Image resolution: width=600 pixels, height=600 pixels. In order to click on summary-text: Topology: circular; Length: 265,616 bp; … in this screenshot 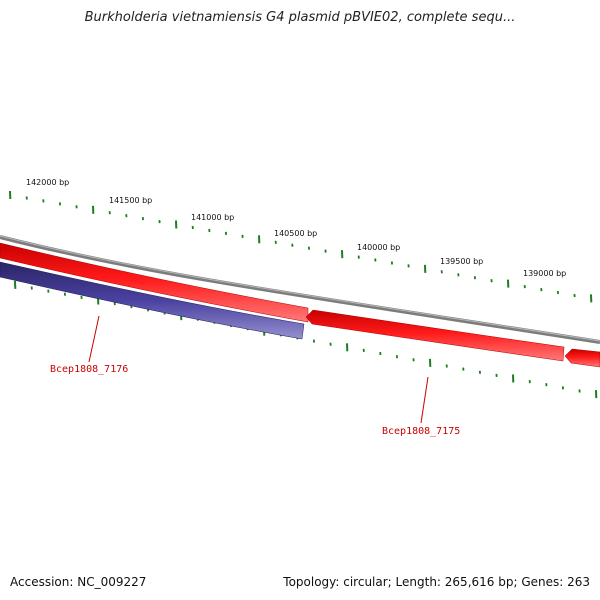, I will do `click(436, 582)`.